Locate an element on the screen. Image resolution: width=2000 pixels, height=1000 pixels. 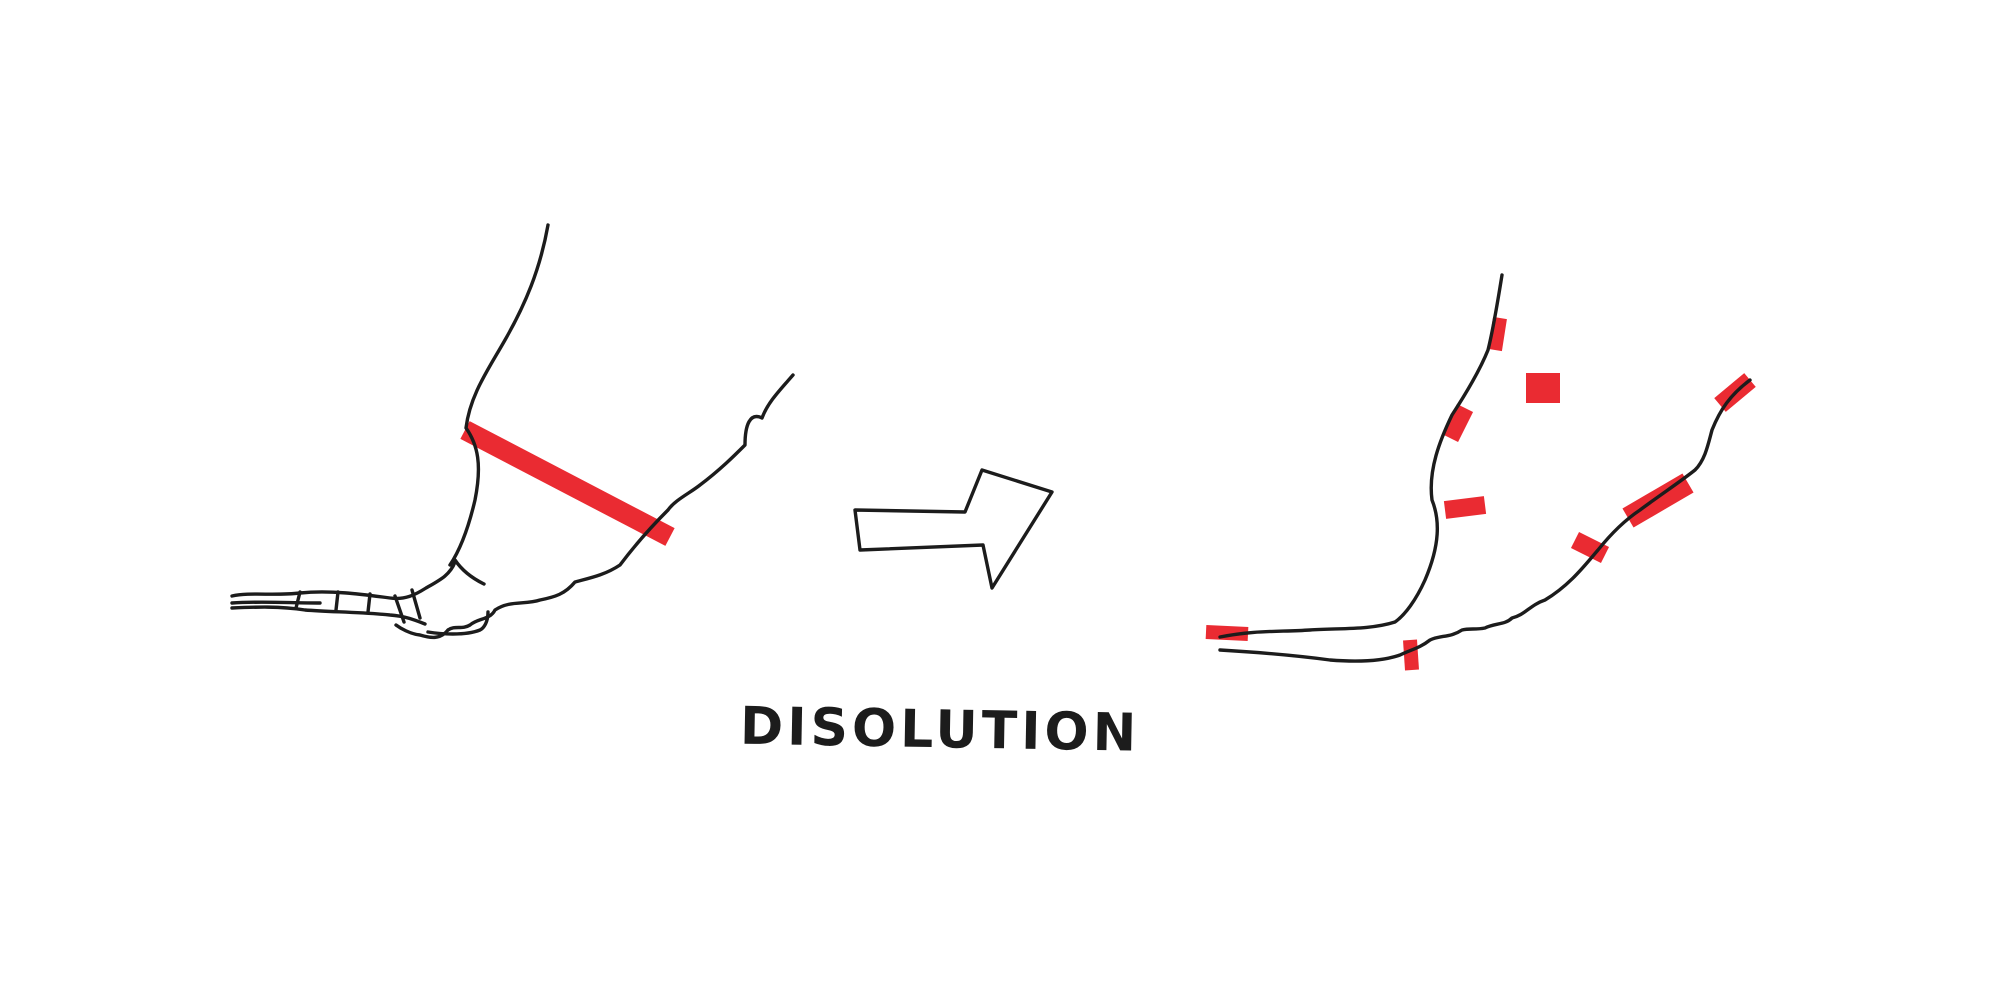
before-left-bank is located at coordinates (499, 395).